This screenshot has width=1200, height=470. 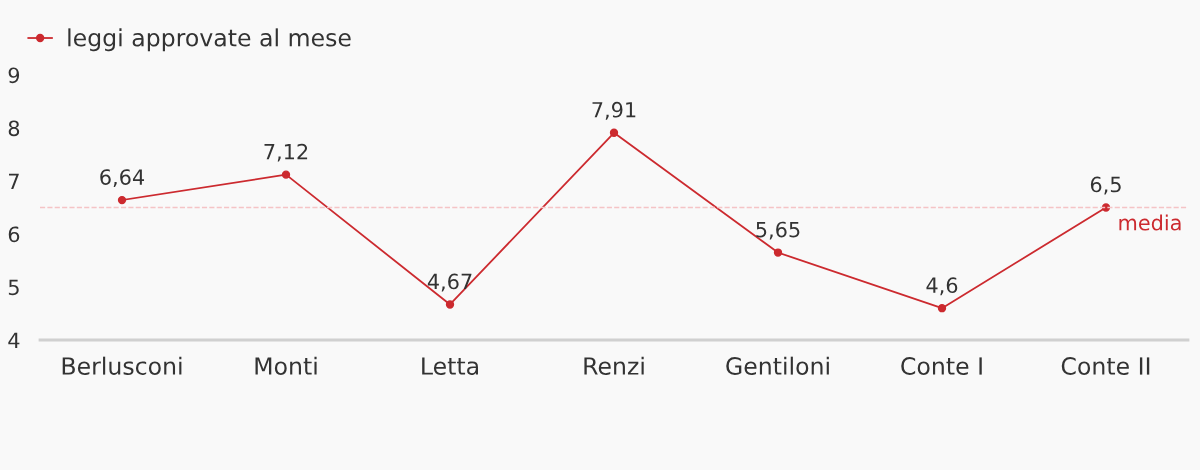 I want to click on x-tick-label: Gentiloni, so click(x=777, y=365).